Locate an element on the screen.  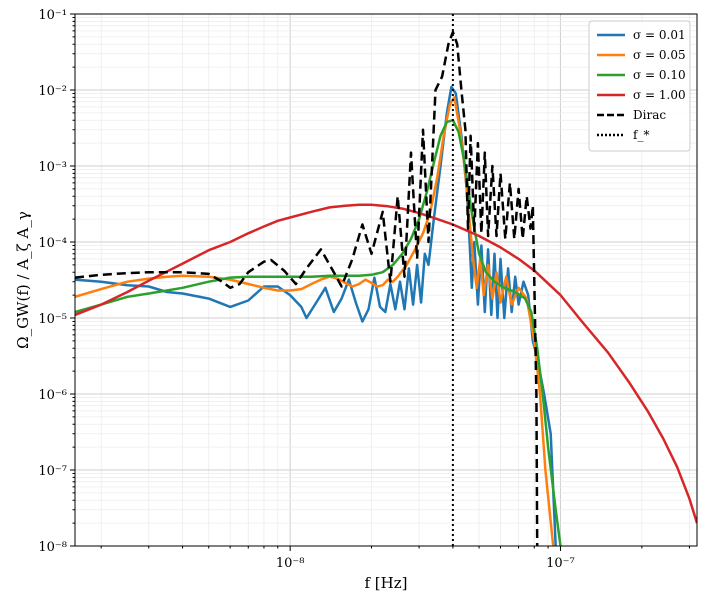
legend-label: σ = 0.01 is located at coordinates (659, 35).